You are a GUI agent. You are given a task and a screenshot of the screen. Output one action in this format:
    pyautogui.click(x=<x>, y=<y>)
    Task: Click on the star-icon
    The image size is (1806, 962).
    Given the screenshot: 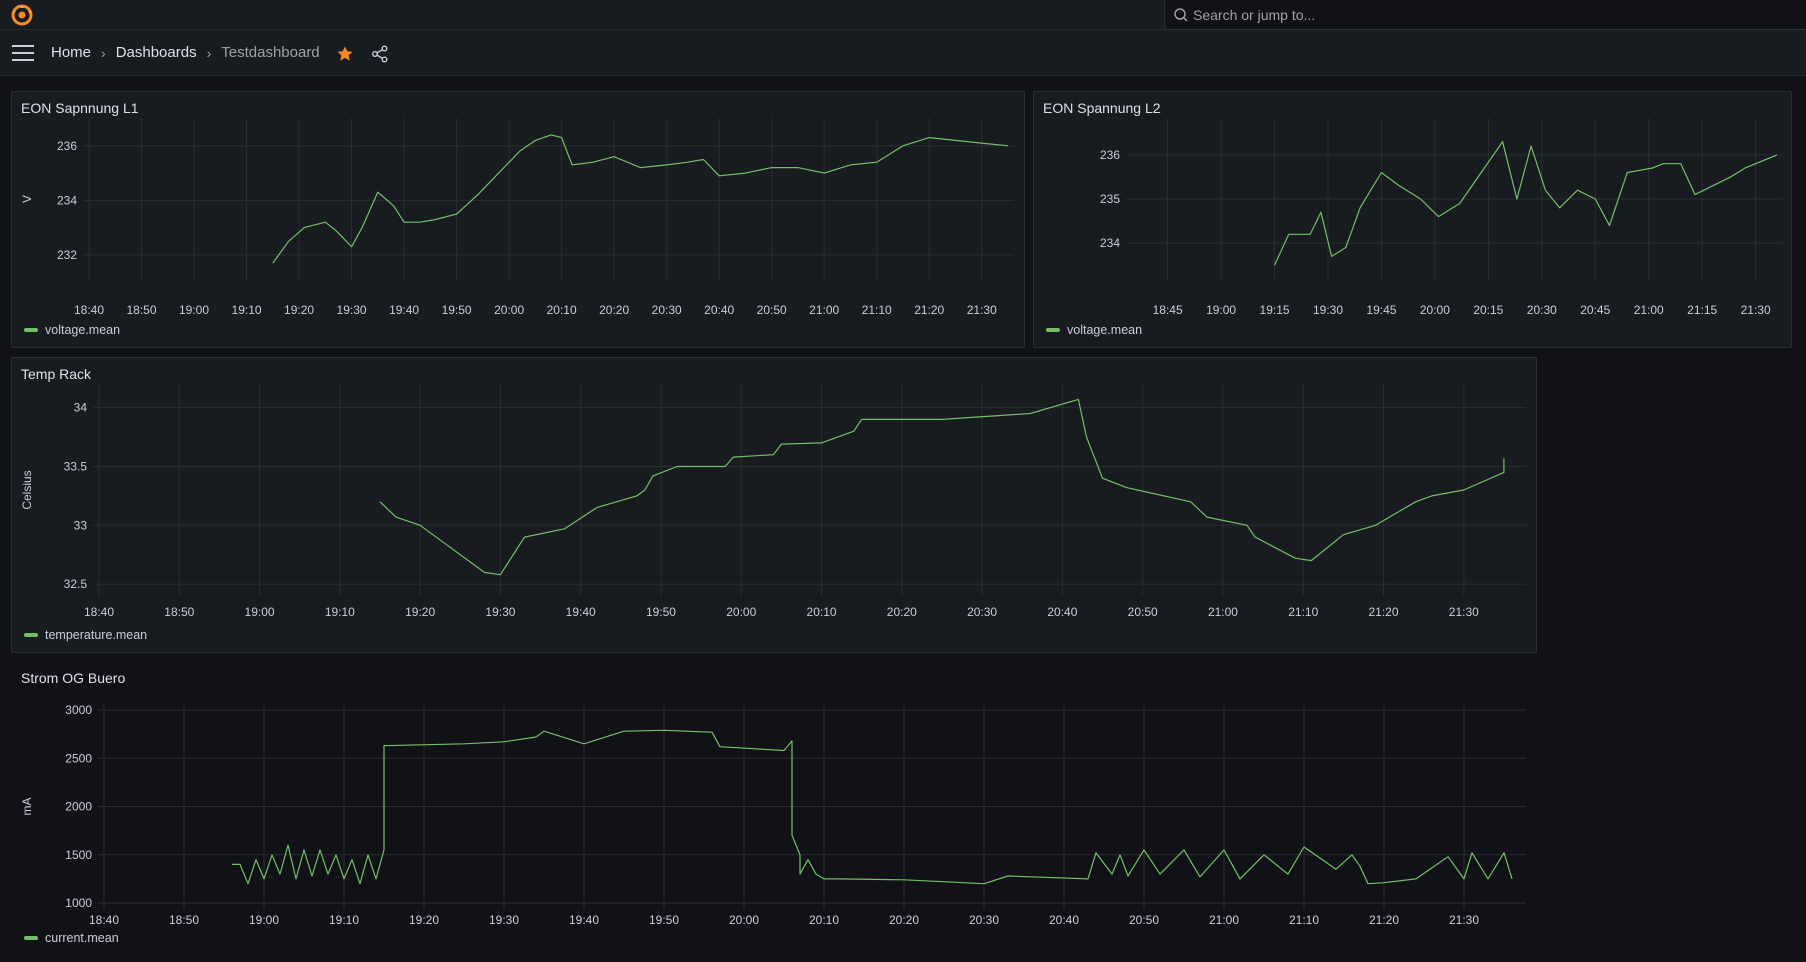 What is the action you would take?
    pyautogui.click(x=345, y=54)
    